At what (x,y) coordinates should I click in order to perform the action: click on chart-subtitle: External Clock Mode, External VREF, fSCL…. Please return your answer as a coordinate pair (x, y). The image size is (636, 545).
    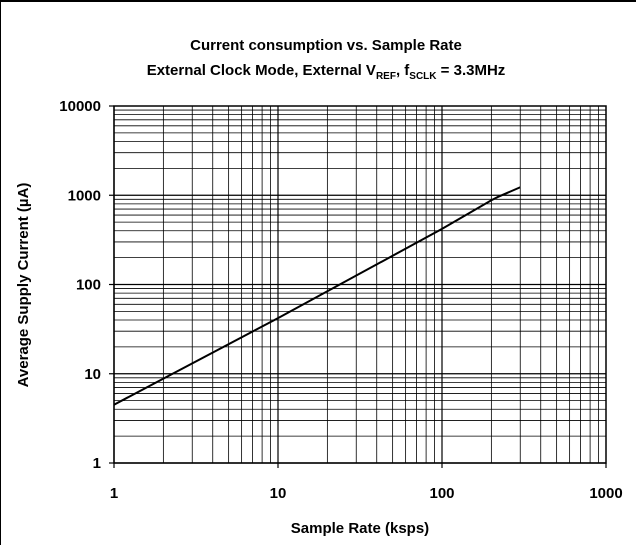
    Looking at the image, I should click on (326, 72).